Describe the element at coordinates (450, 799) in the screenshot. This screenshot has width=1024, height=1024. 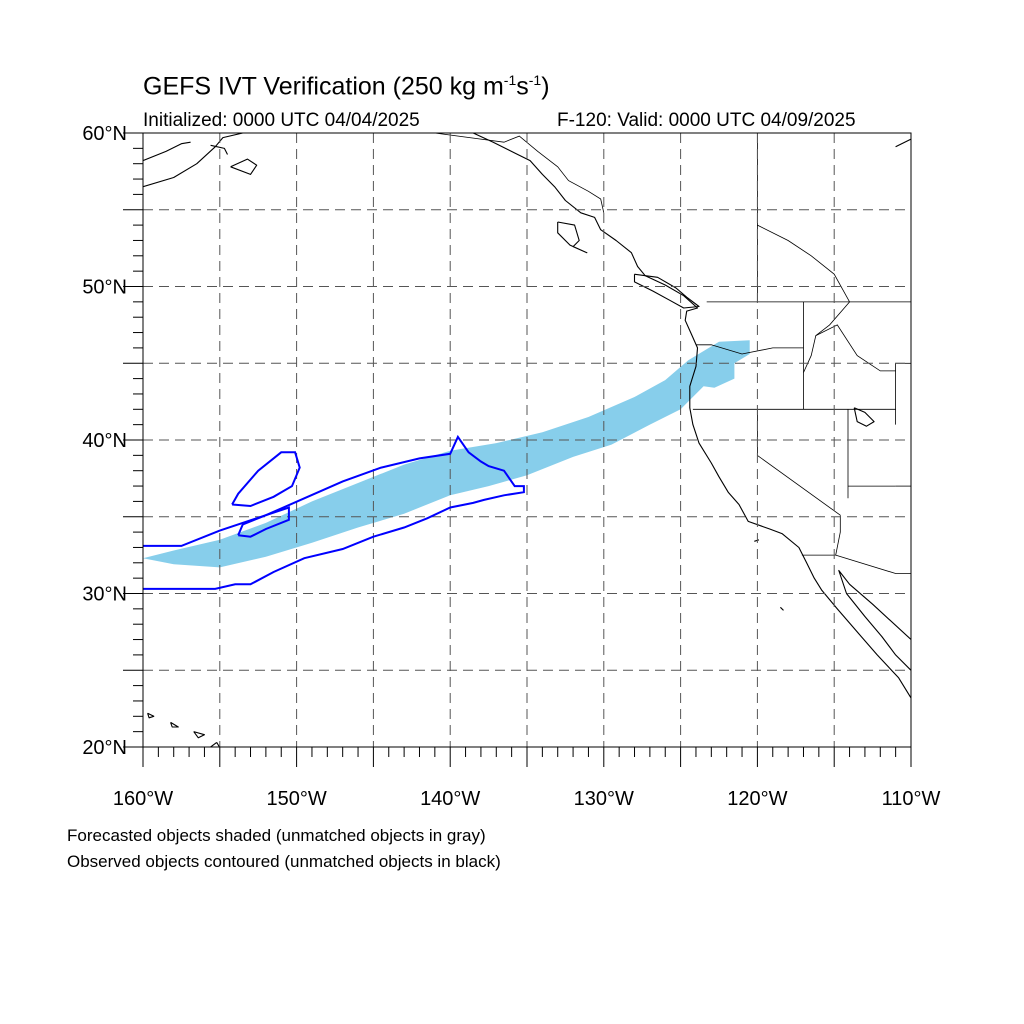
I see `x-tick-label: 140°W` at that location.